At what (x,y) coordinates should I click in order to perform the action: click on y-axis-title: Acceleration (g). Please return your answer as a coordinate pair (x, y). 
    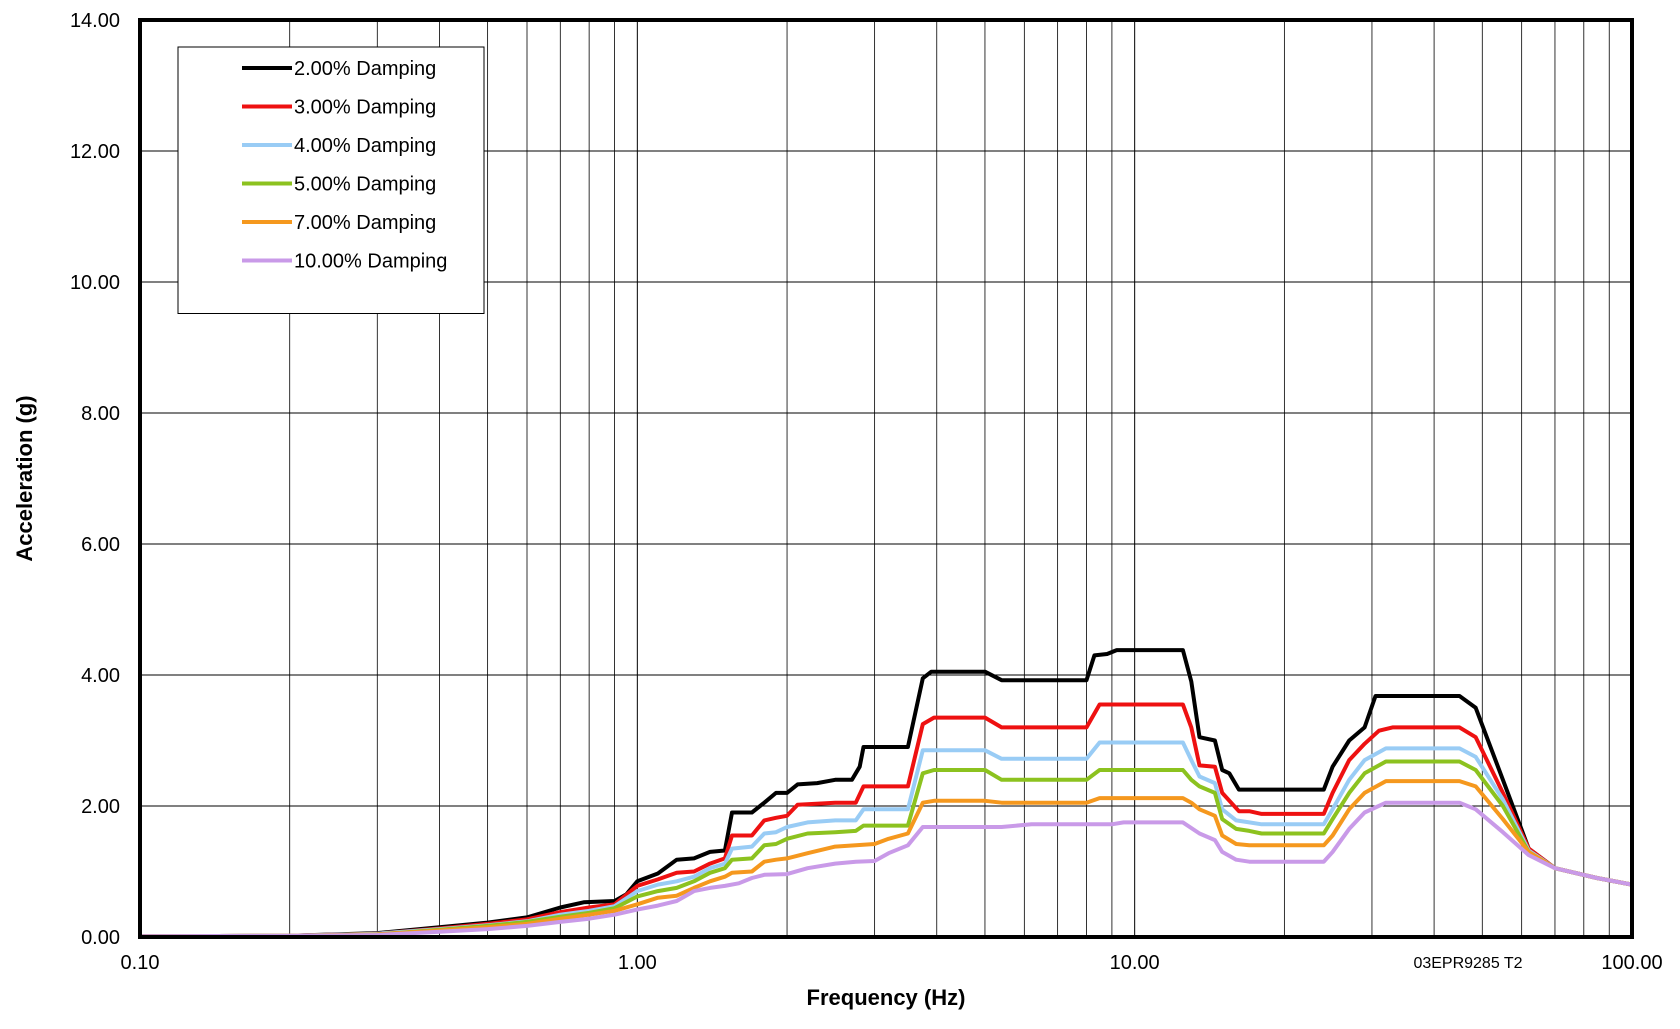
    Looking at the image, I should click on (24, 478).